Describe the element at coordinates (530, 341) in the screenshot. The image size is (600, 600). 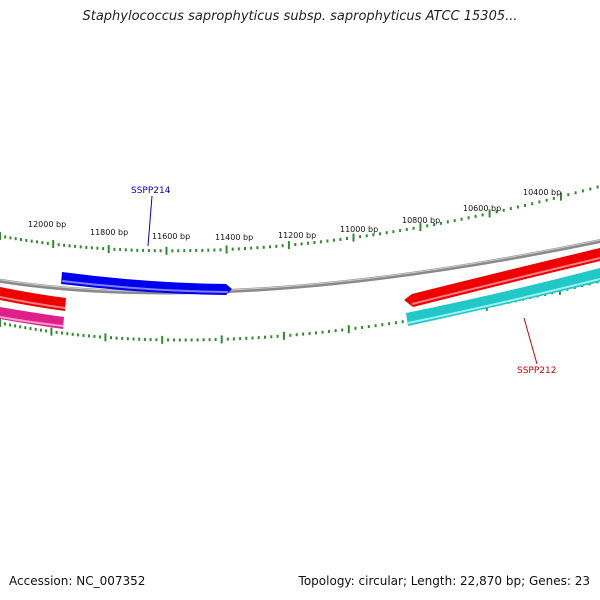
I see `sspp212-leader-line` at that location.